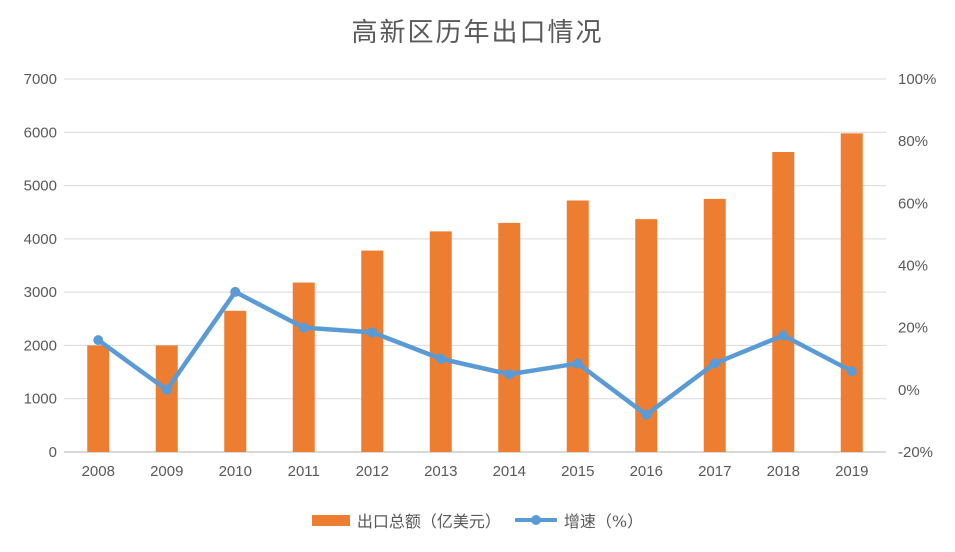  What do you see at coordinates (851, 471) in the screenshot?
I see `x-tick: 2019` at bounding box center [851, 471].